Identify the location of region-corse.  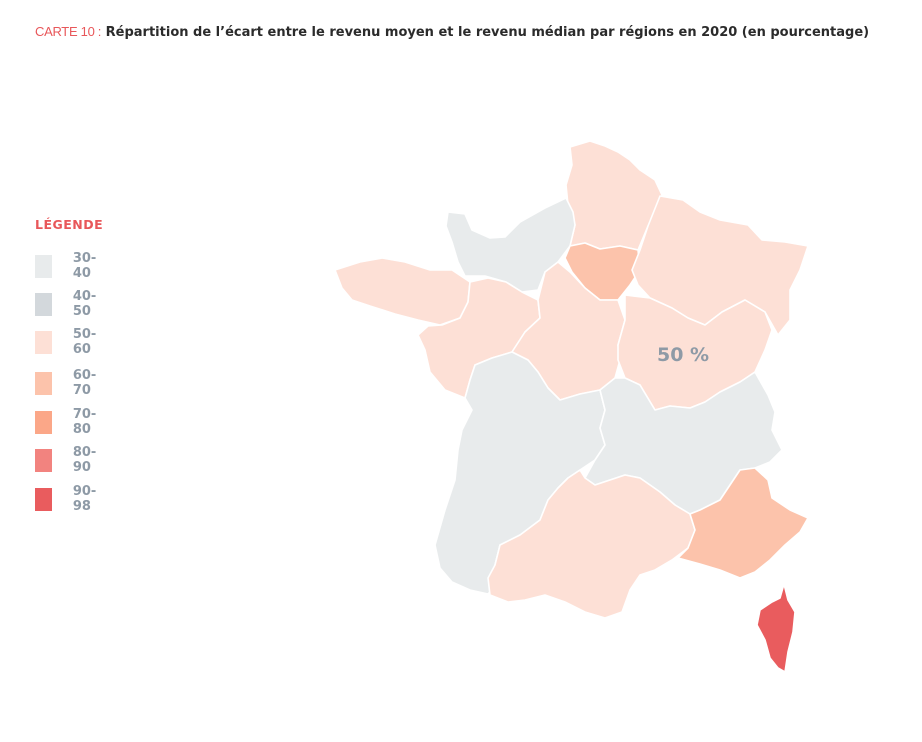
(776, 628).